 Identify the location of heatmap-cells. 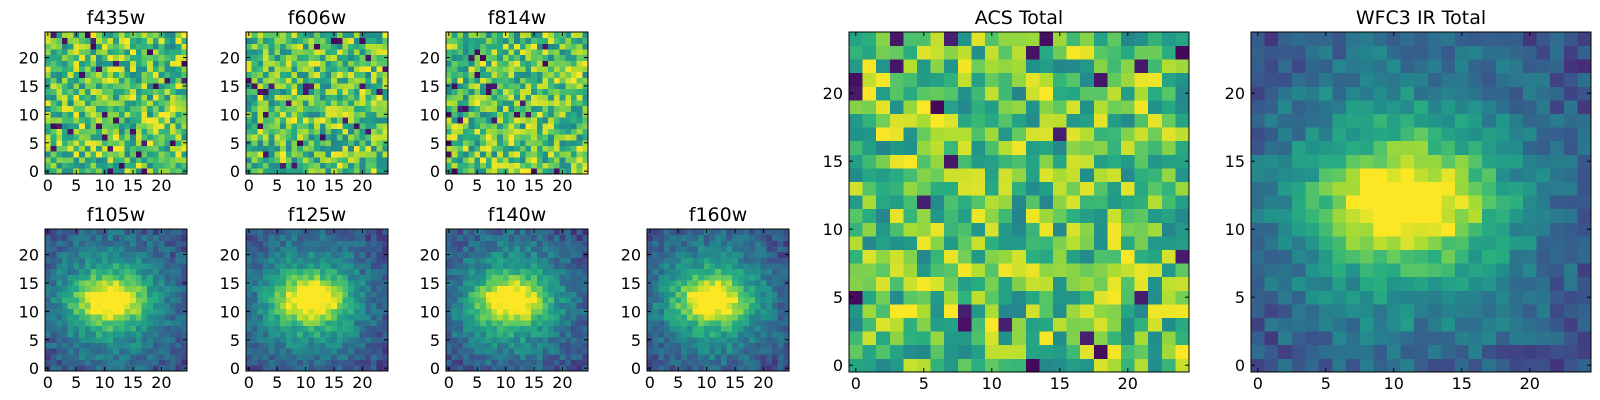
(517, 103).